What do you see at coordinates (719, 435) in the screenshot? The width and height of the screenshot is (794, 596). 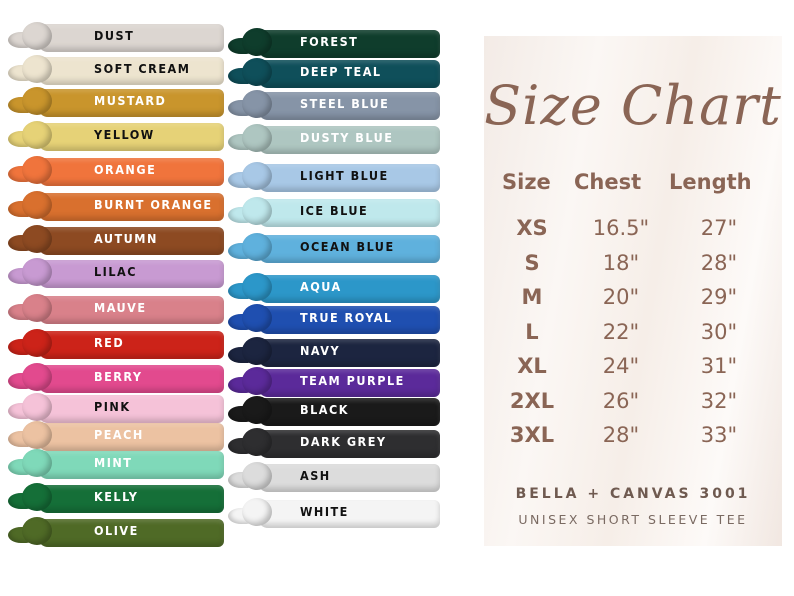 I see `length-value: 33"` at bounding box center [719, 435].